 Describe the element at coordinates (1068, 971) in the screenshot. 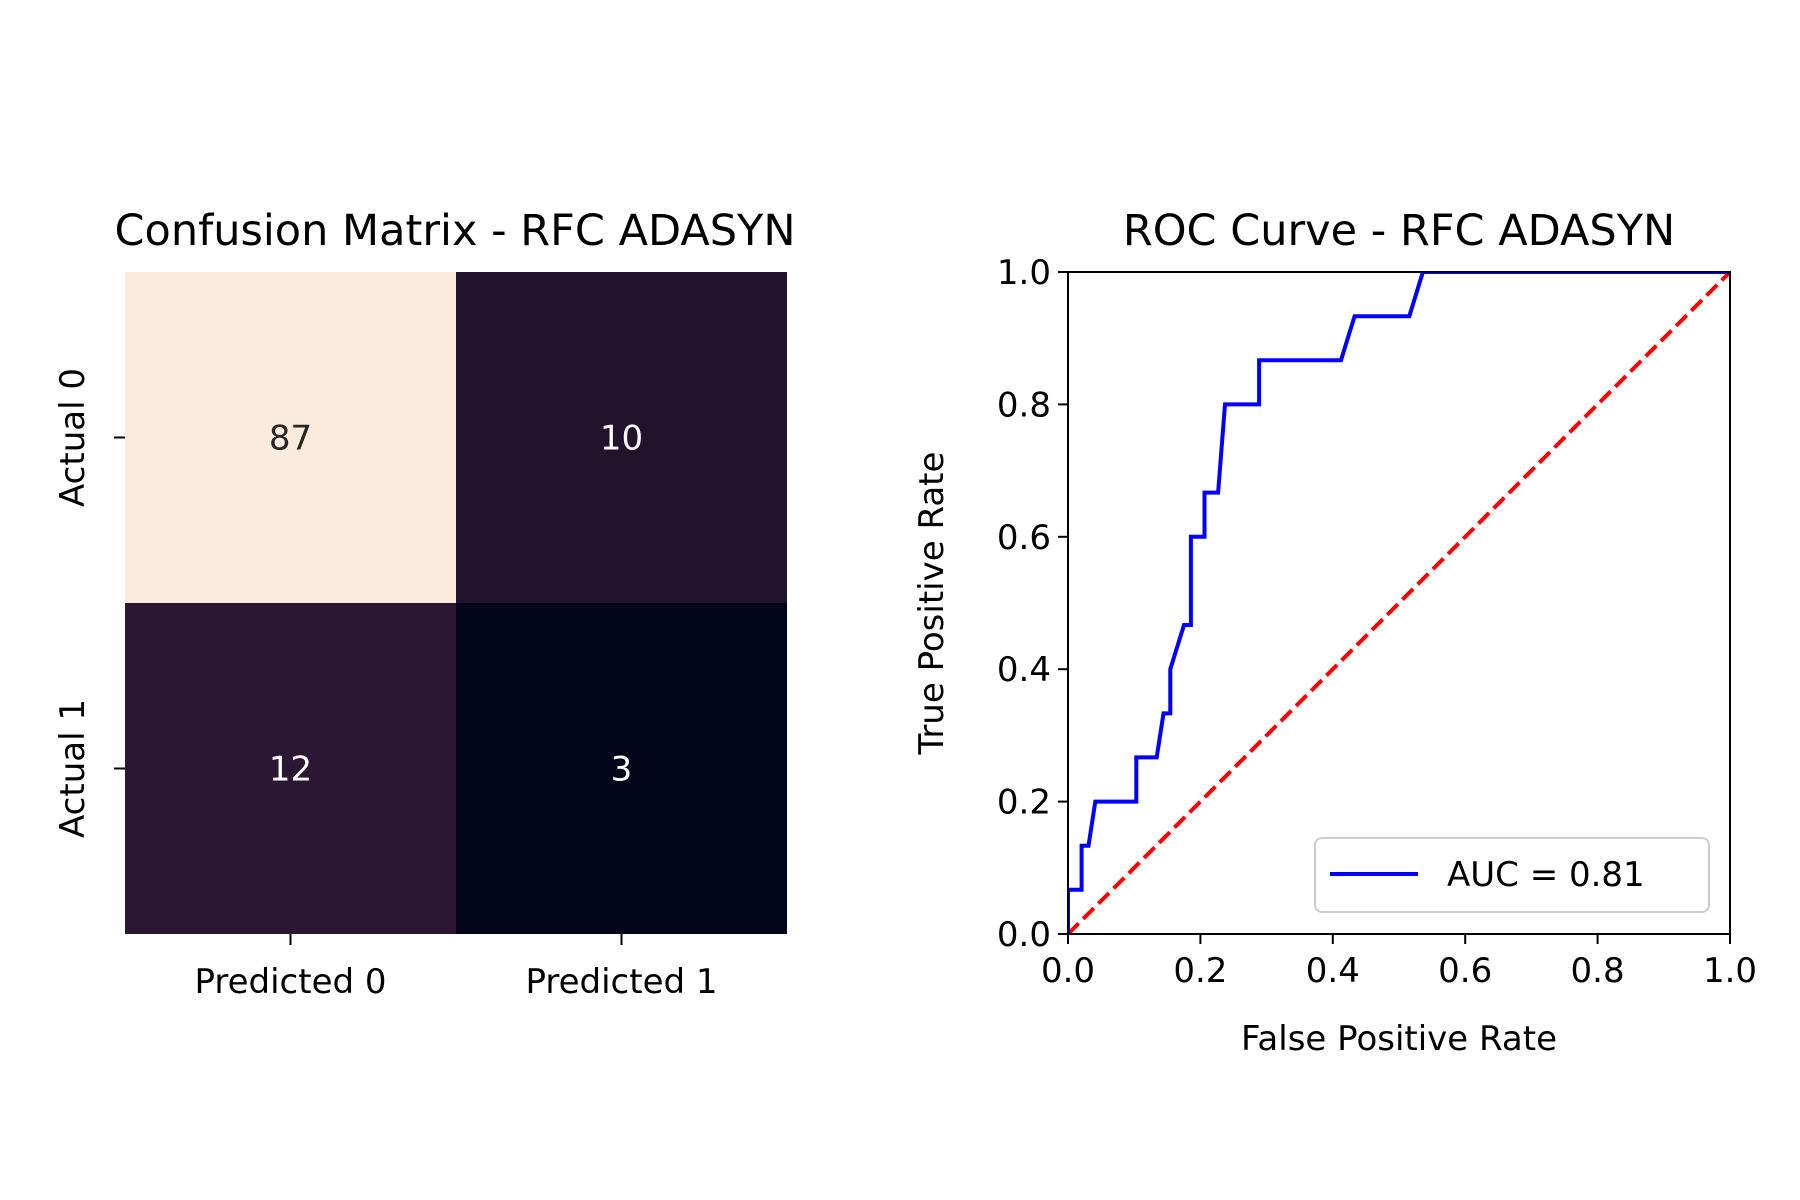

I see `roc-x-tick-label: 0.0` at that location.